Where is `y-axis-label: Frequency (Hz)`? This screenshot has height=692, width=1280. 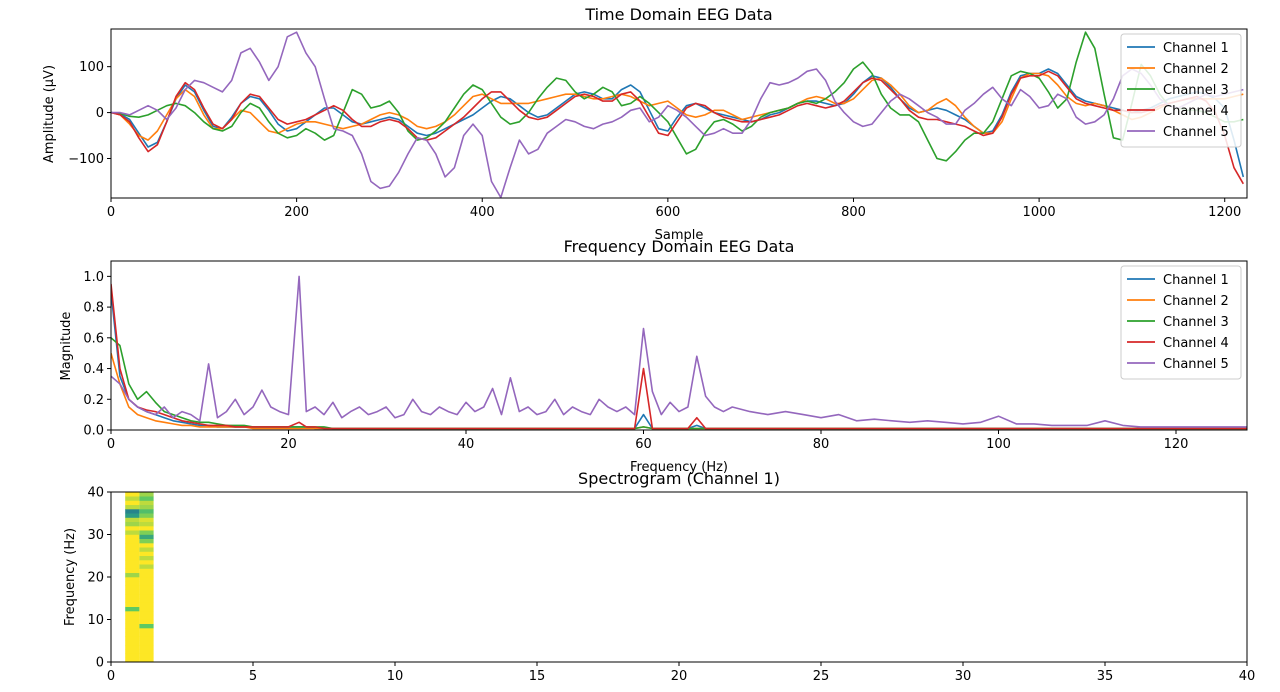 y-axis-label: Frequency (Hz) is located at coordinates (70, 577).